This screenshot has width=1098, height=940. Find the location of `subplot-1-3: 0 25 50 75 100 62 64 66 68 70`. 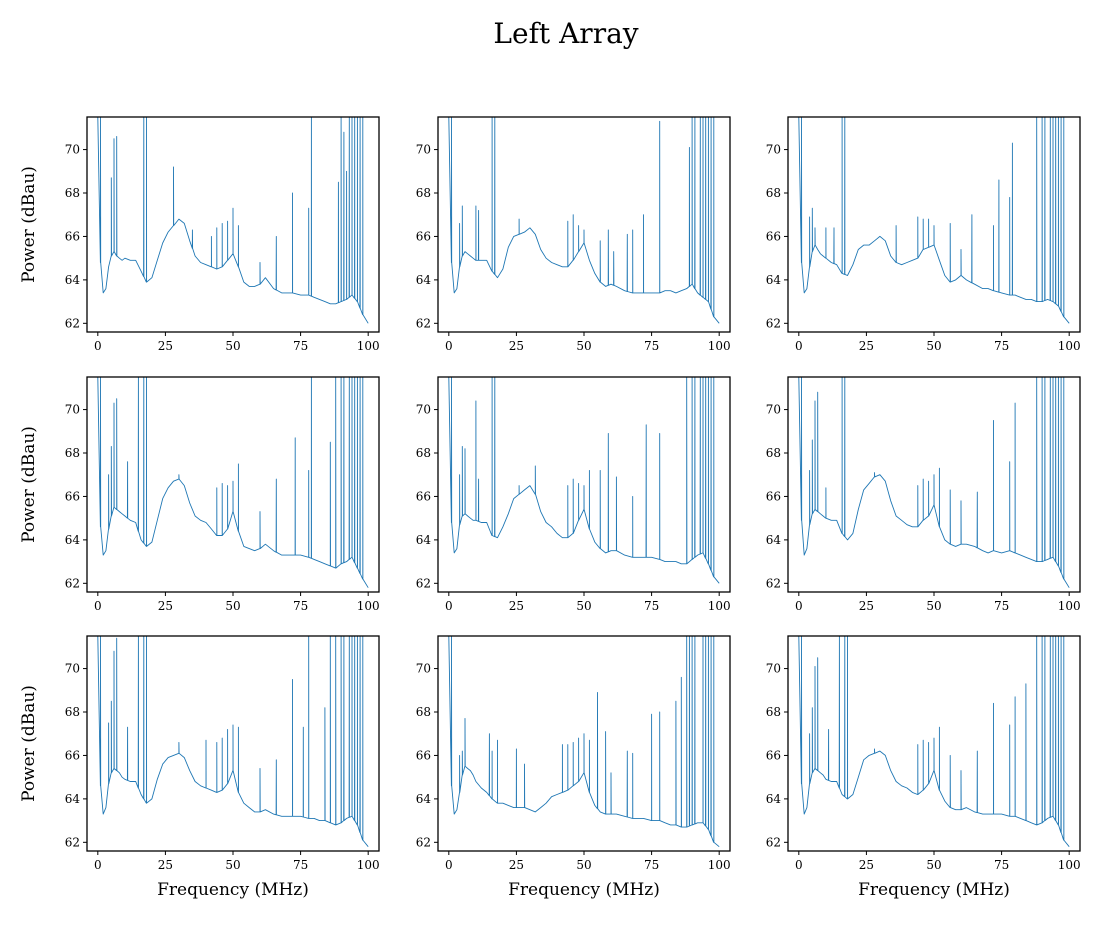

subplot-1-3: 0 25 50 75 100 62 64 66 68 70 is located at coordinates (923, 234).